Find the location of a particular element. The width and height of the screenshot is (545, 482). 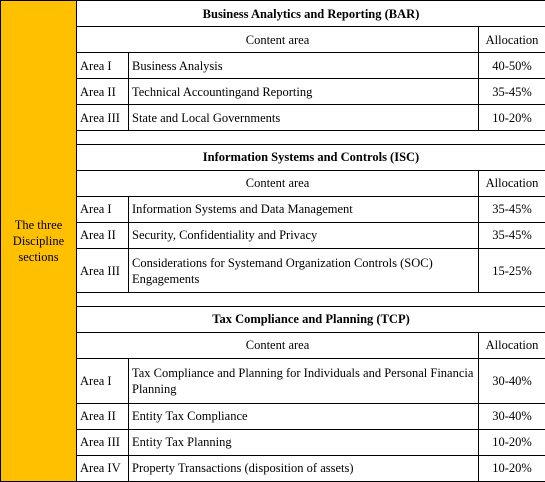

content-cell: Technical Accountingand Reporting is located at coordinates (303, 92).